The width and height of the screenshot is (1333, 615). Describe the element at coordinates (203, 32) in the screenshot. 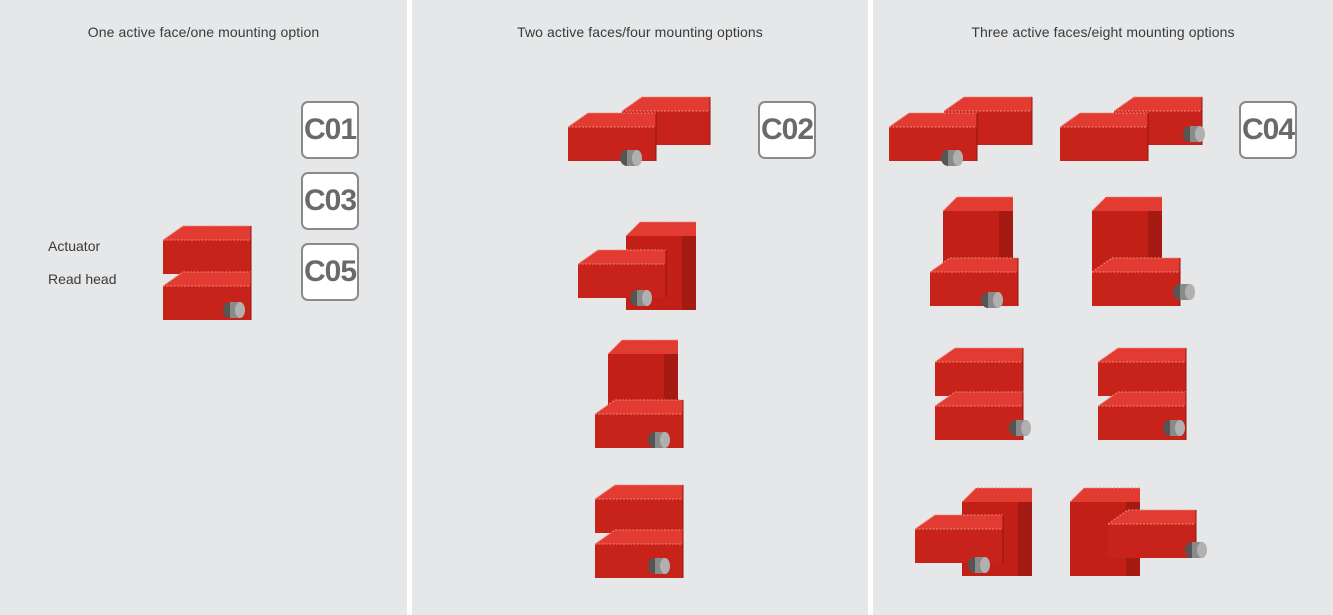

I see `panel-title: One active face/one mounting option` at that location.